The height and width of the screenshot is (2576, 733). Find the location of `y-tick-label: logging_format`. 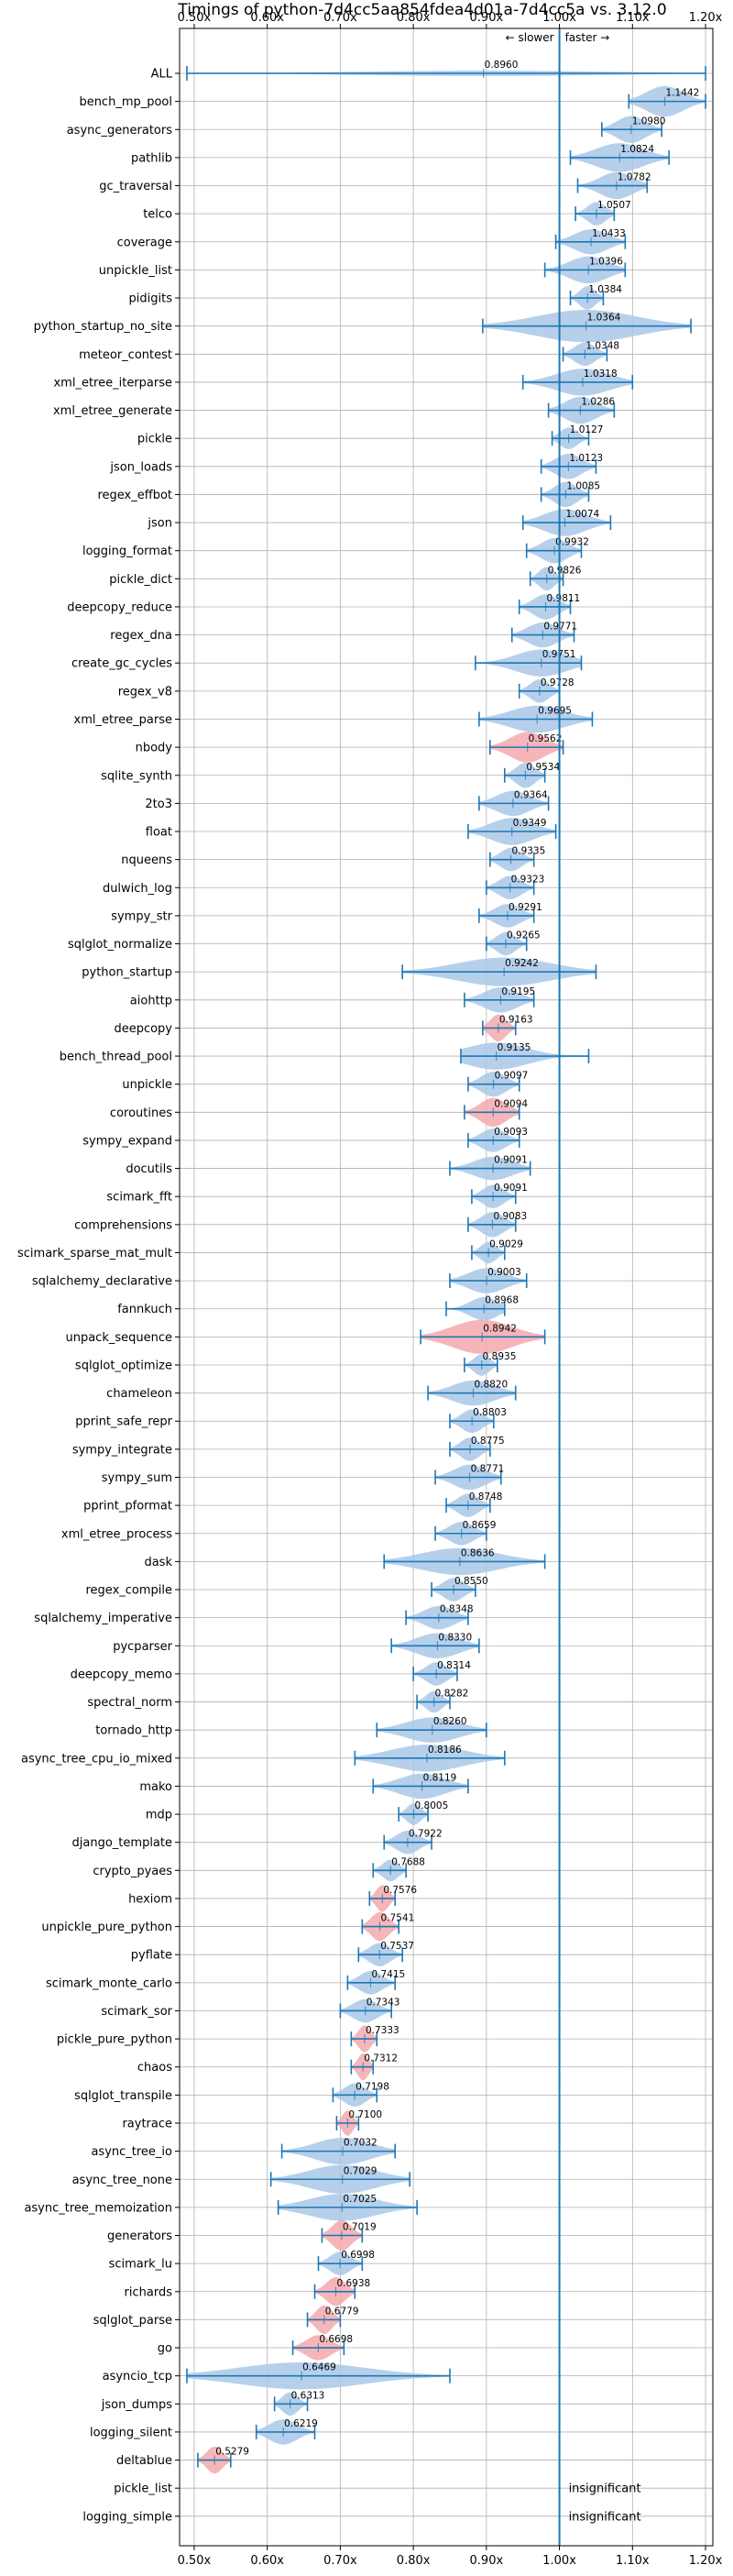

y-tick-label: logging_format is located at coordinates (127, 551).